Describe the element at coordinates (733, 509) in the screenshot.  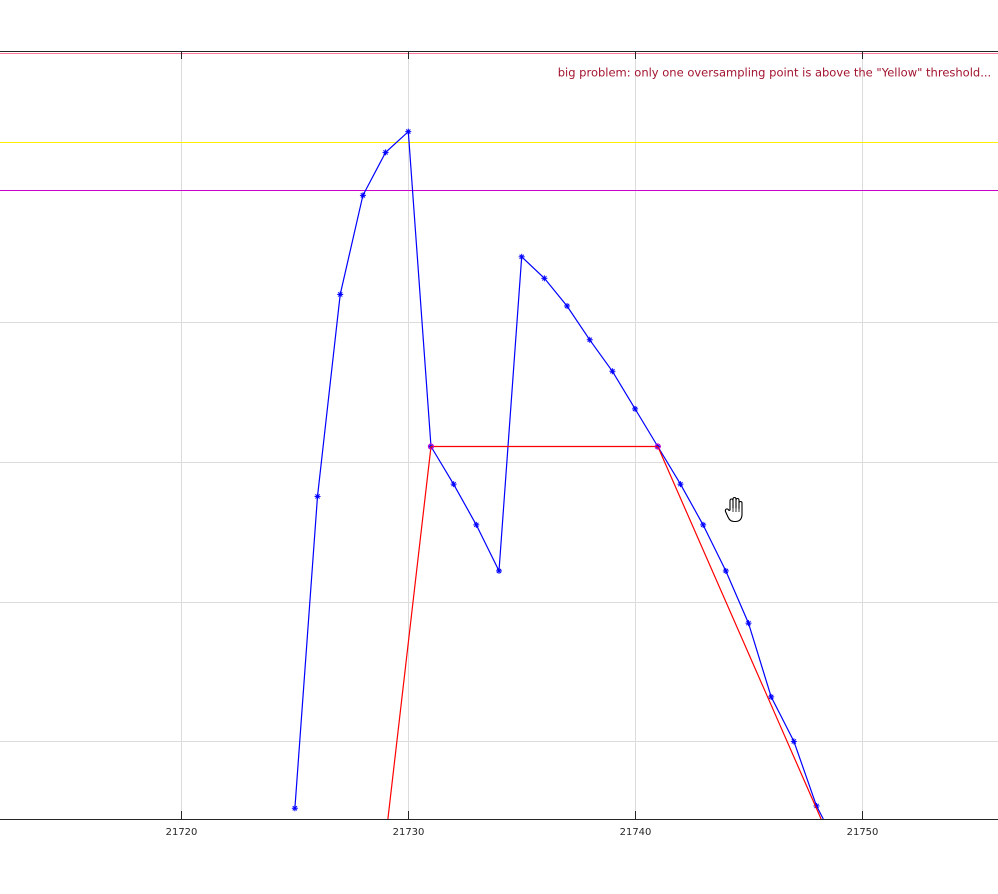
I see `hand-cursor-icon` at that location.